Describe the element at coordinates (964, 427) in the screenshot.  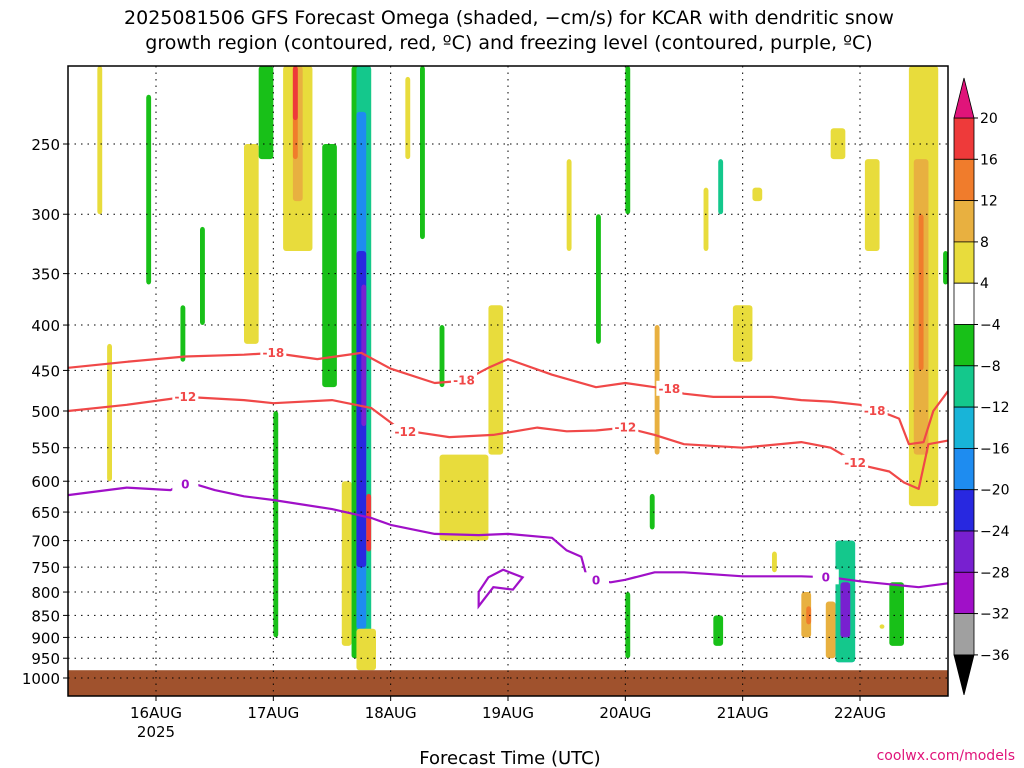
I see `colorbar-band--16--12` at that location.